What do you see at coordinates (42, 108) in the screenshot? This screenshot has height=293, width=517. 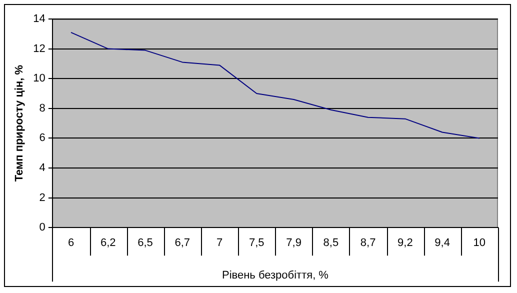 I see `y-tick-label: 8` at bounding box center [42, 108].